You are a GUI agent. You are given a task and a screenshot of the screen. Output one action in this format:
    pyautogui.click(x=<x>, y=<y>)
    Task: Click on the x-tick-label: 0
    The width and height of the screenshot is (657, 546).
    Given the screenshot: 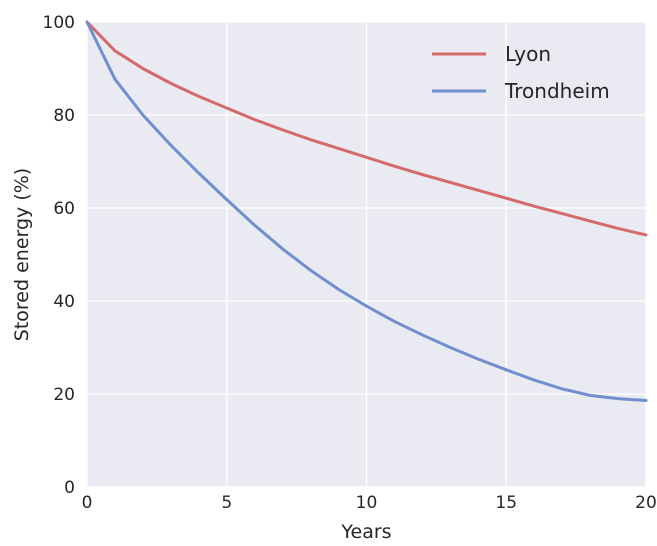 What is the action you would take?
    pyautogui.click(x=87, y=503)
    